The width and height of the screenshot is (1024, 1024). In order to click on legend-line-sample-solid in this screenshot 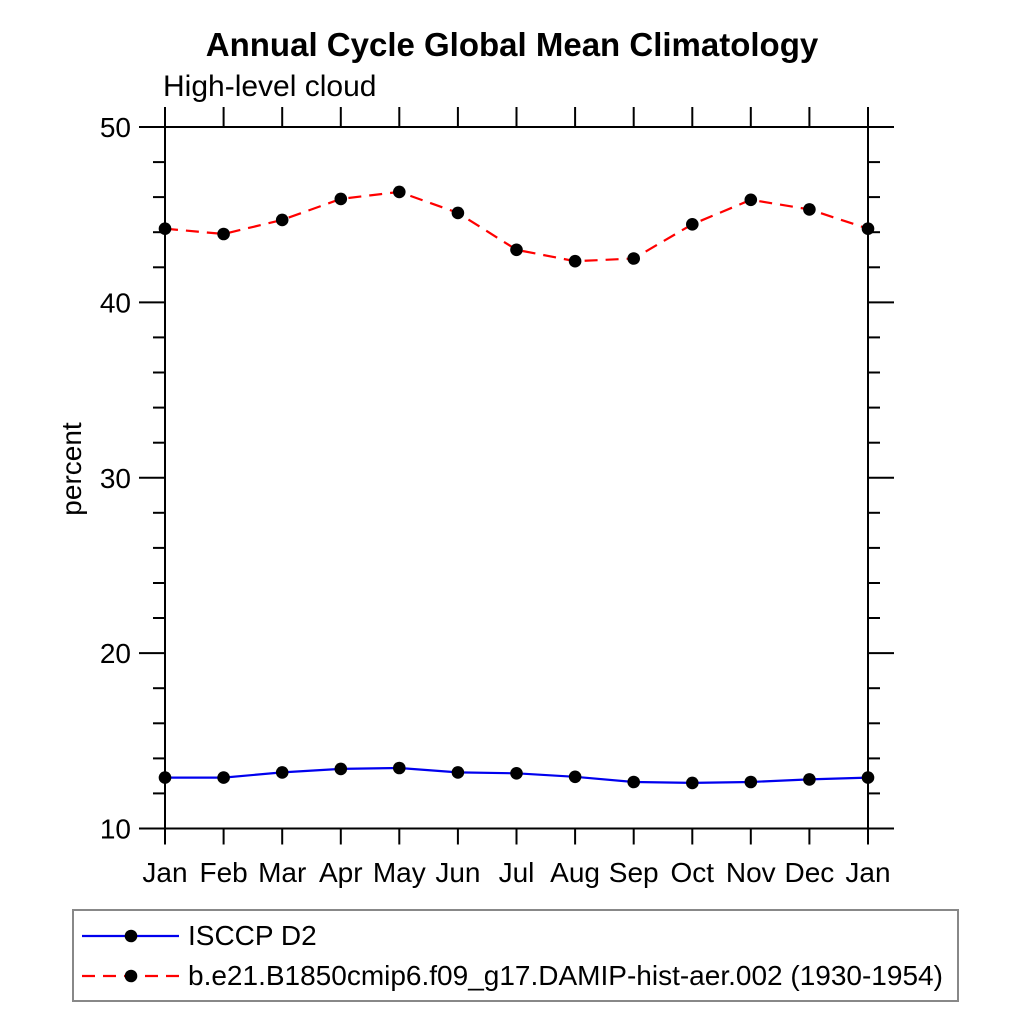, I will do `click(130, 935)`.